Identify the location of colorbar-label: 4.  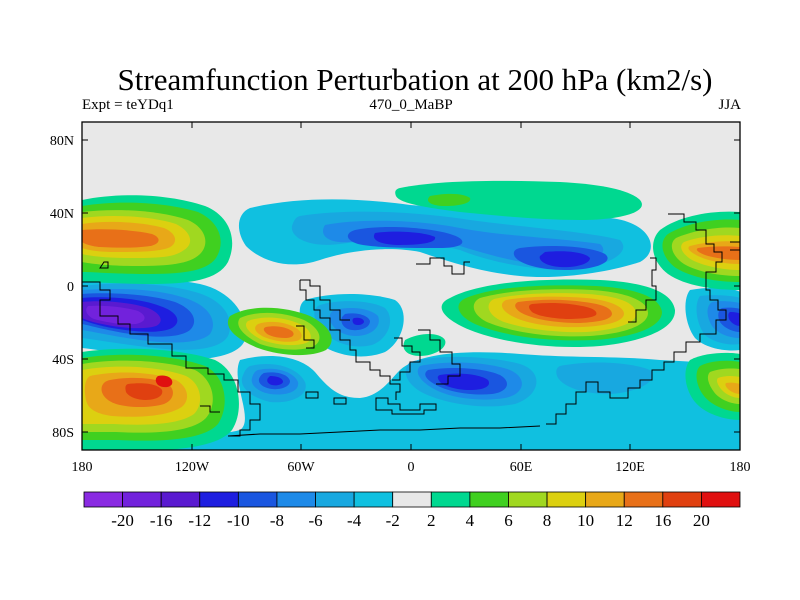
(470, 520).